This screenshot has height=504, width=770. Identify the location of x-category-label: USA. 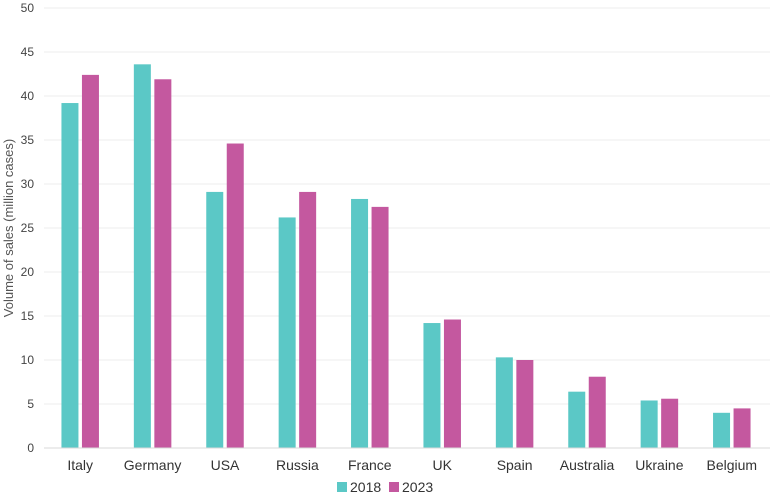
(225, 465).